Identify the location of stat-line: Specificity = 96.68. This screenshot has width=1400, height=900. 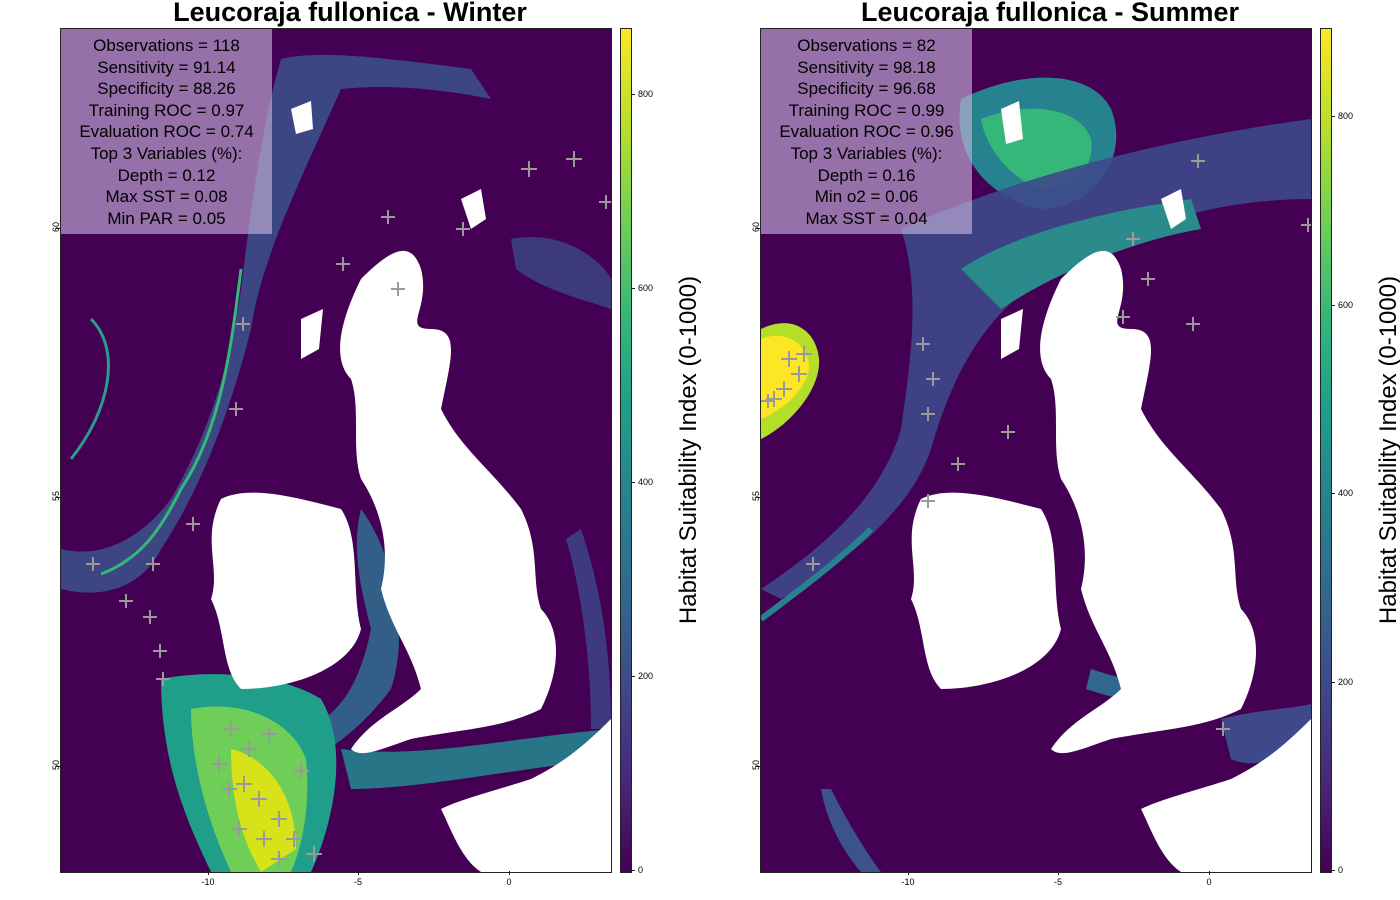
(866, 89).